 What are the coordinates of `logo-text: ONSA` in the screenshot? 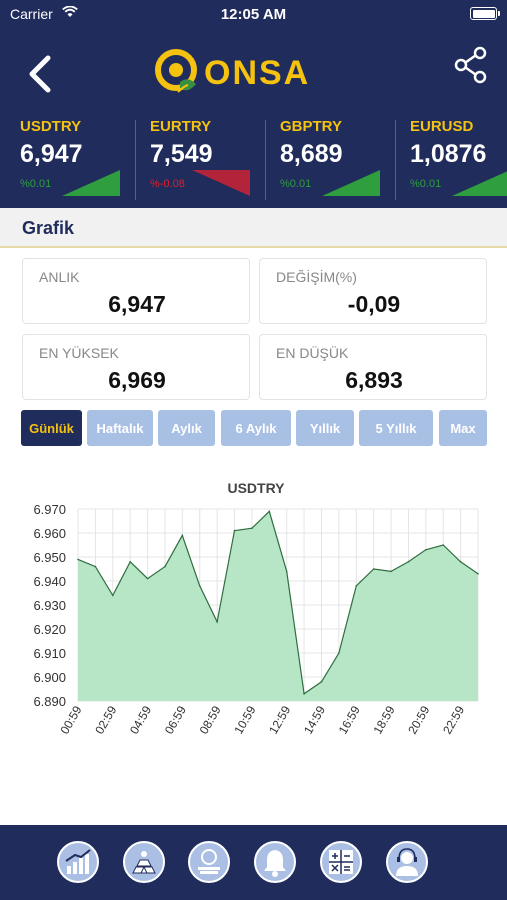 It's located at (257, 73).